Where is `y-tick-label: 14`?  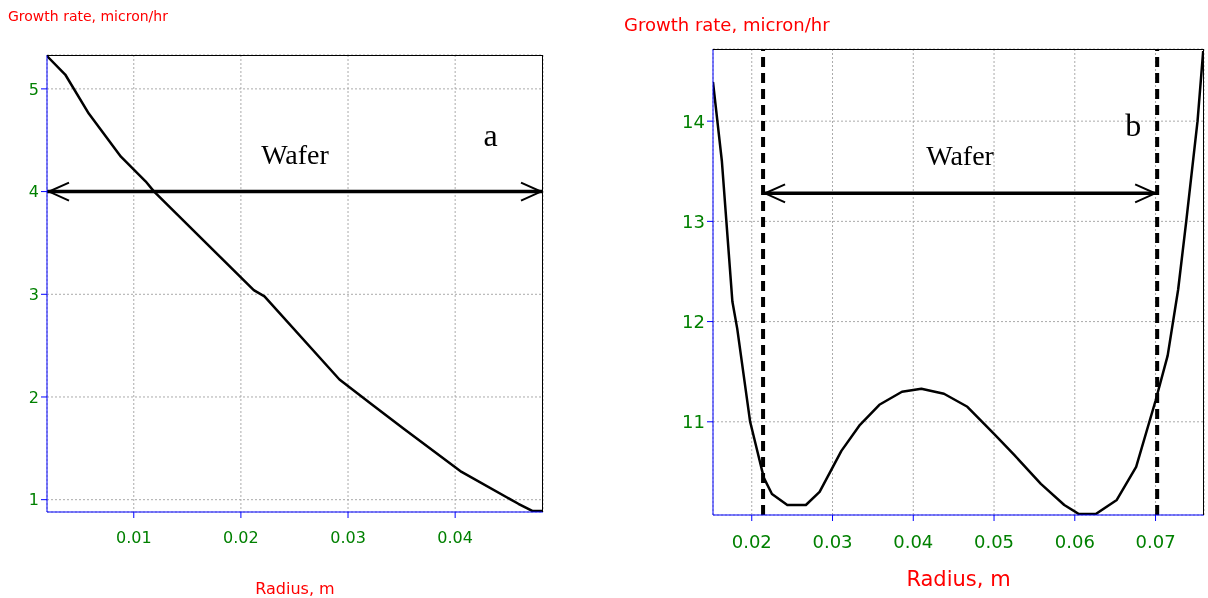 y-tick-label: 14 is located at coordinates (693, 121).